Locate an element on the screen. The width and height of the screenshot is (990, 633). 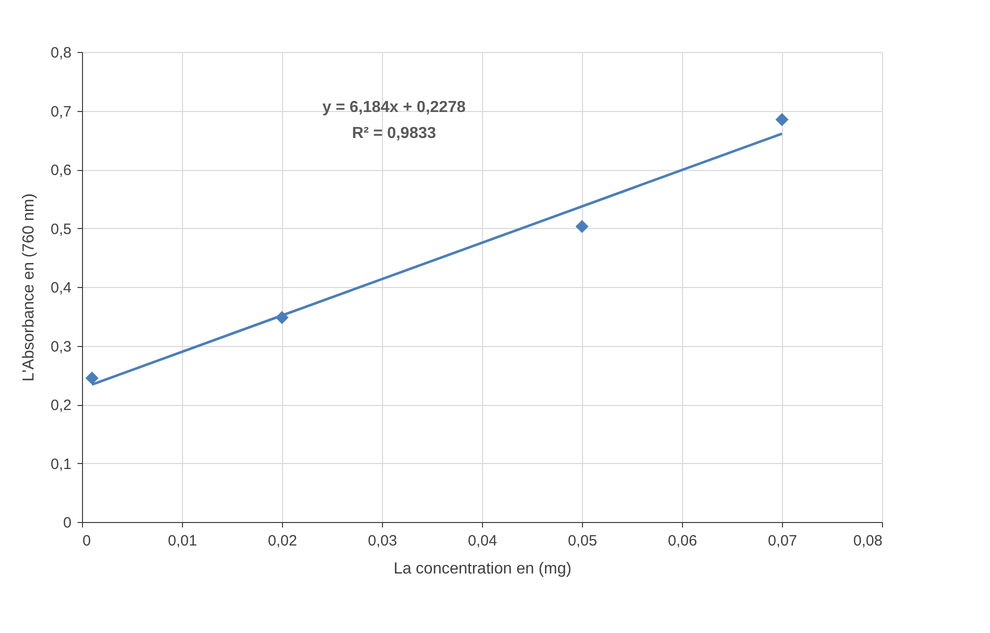
x-tick-label: 0,06 is located at coordinates (683, 541).